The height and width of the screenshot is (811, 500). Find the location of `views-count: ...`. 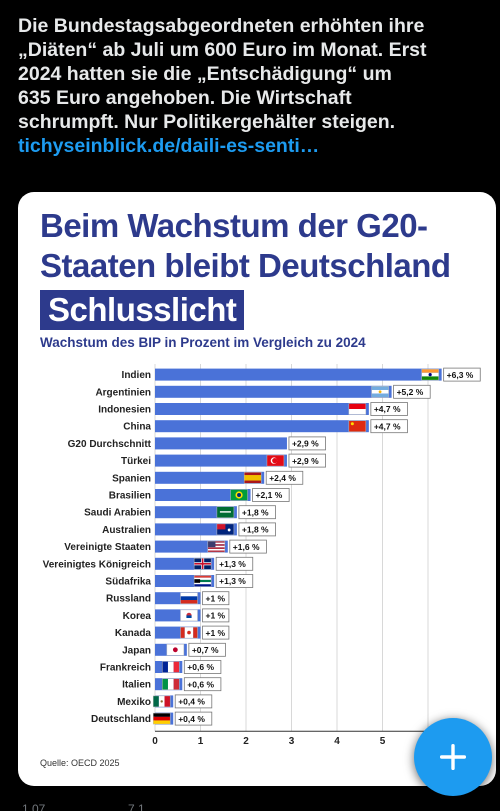

views-count: ... is located at coordinates (355, 806).